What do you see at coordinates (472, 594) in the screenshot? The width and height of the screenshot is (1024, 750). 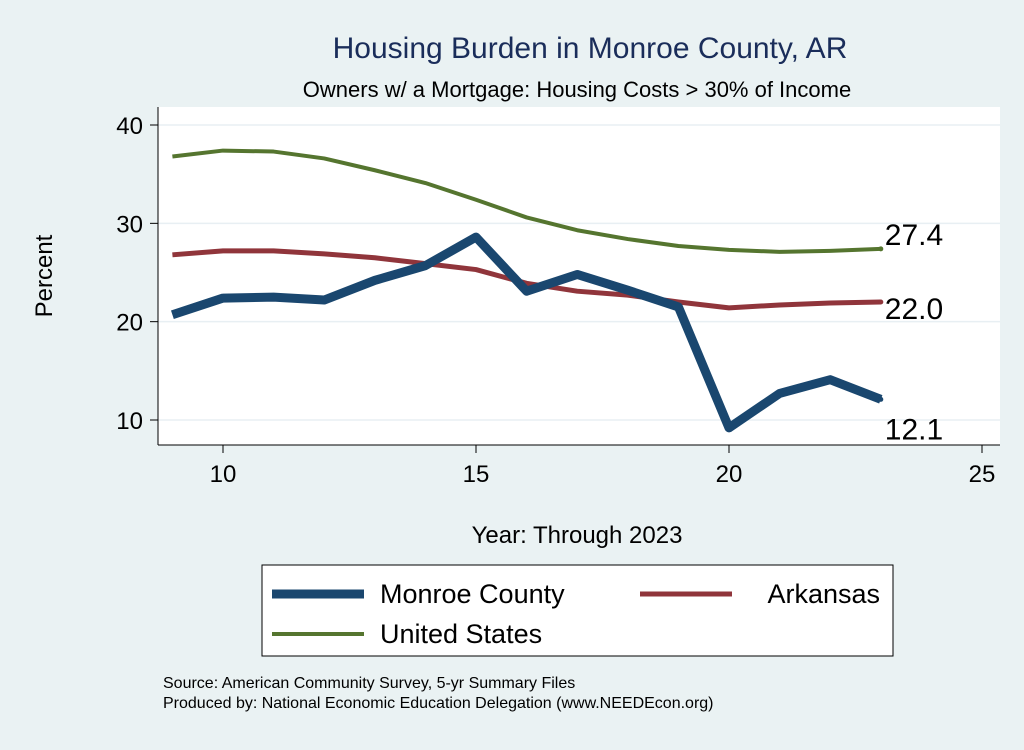 I see `legend-label: Monroe County` at bounding box center [472, 594].